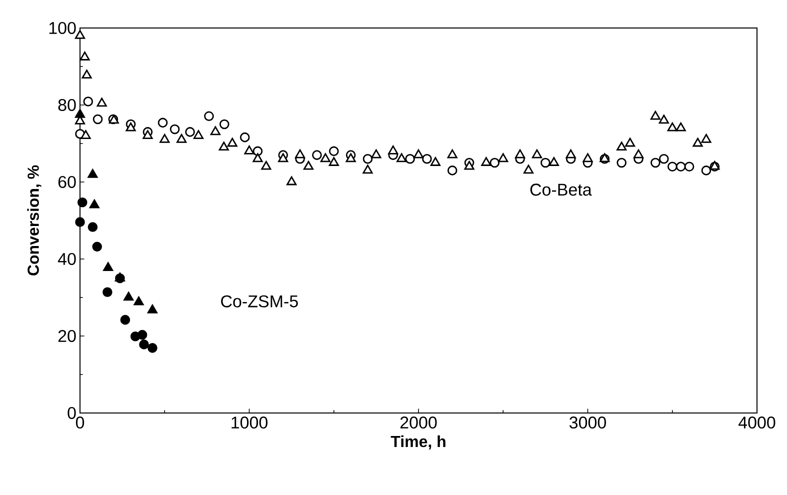  What do you see at coordinates (80, 422) in the screenshot?
I see `x-tick-label: 0` at bounding box center [80, 422].